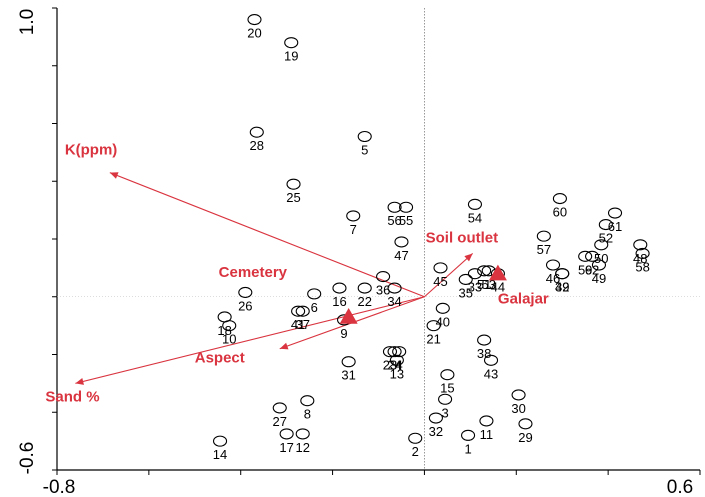 This screenshot has width=705, height=497. I want to click on centroid-label: Cemetery, so click(253, 272).